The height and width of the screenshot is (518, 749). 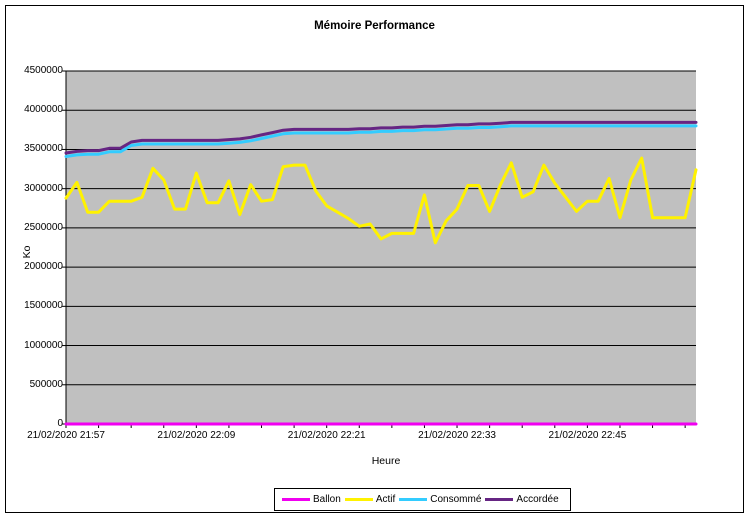 What do you see at coordinates (374, 26) in the screenshot?
I see `chart-title: Mémoire Performance` at bounding box center [374, 26].